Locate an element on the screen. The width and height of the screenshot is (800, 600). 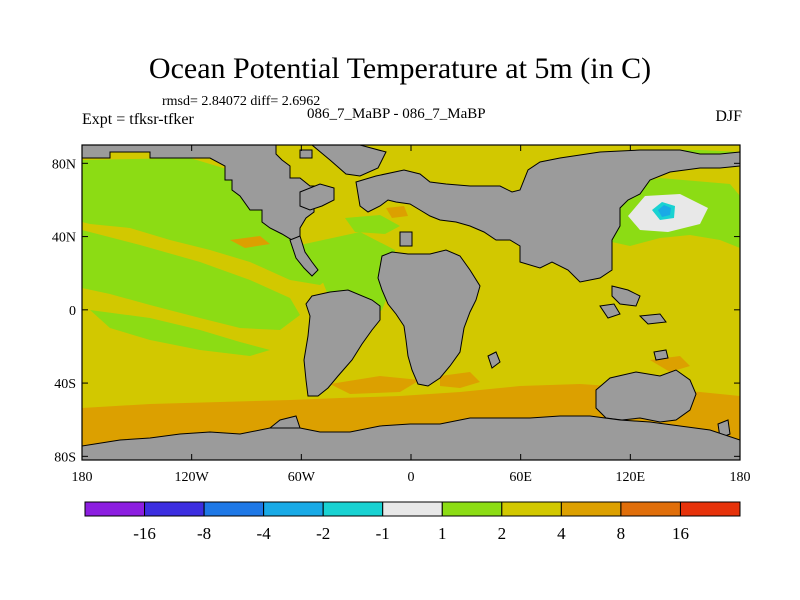
canada-east-land is located at coordinates (317, 197).